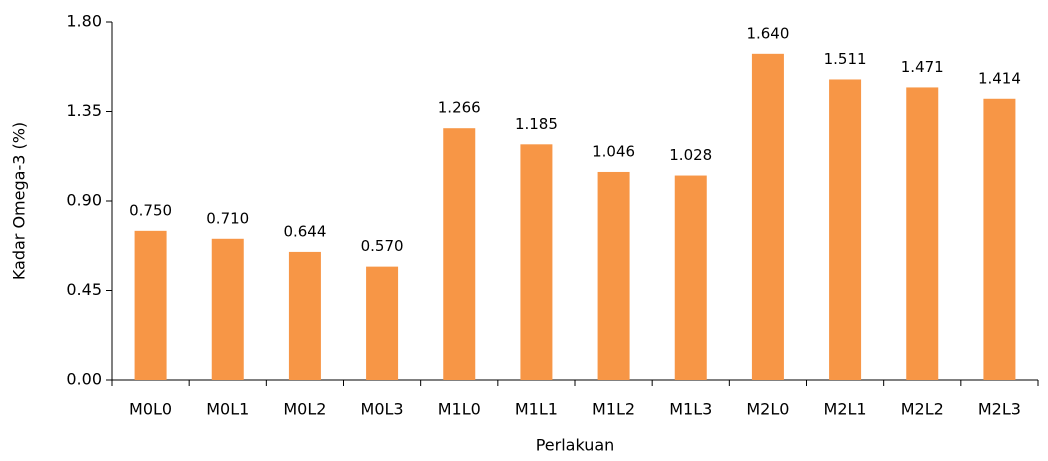 The image size is (1048, 461). Describe the element at coordinates (227, 409) in the screenshot. I see `x-tick-label: M0L1` at that location.